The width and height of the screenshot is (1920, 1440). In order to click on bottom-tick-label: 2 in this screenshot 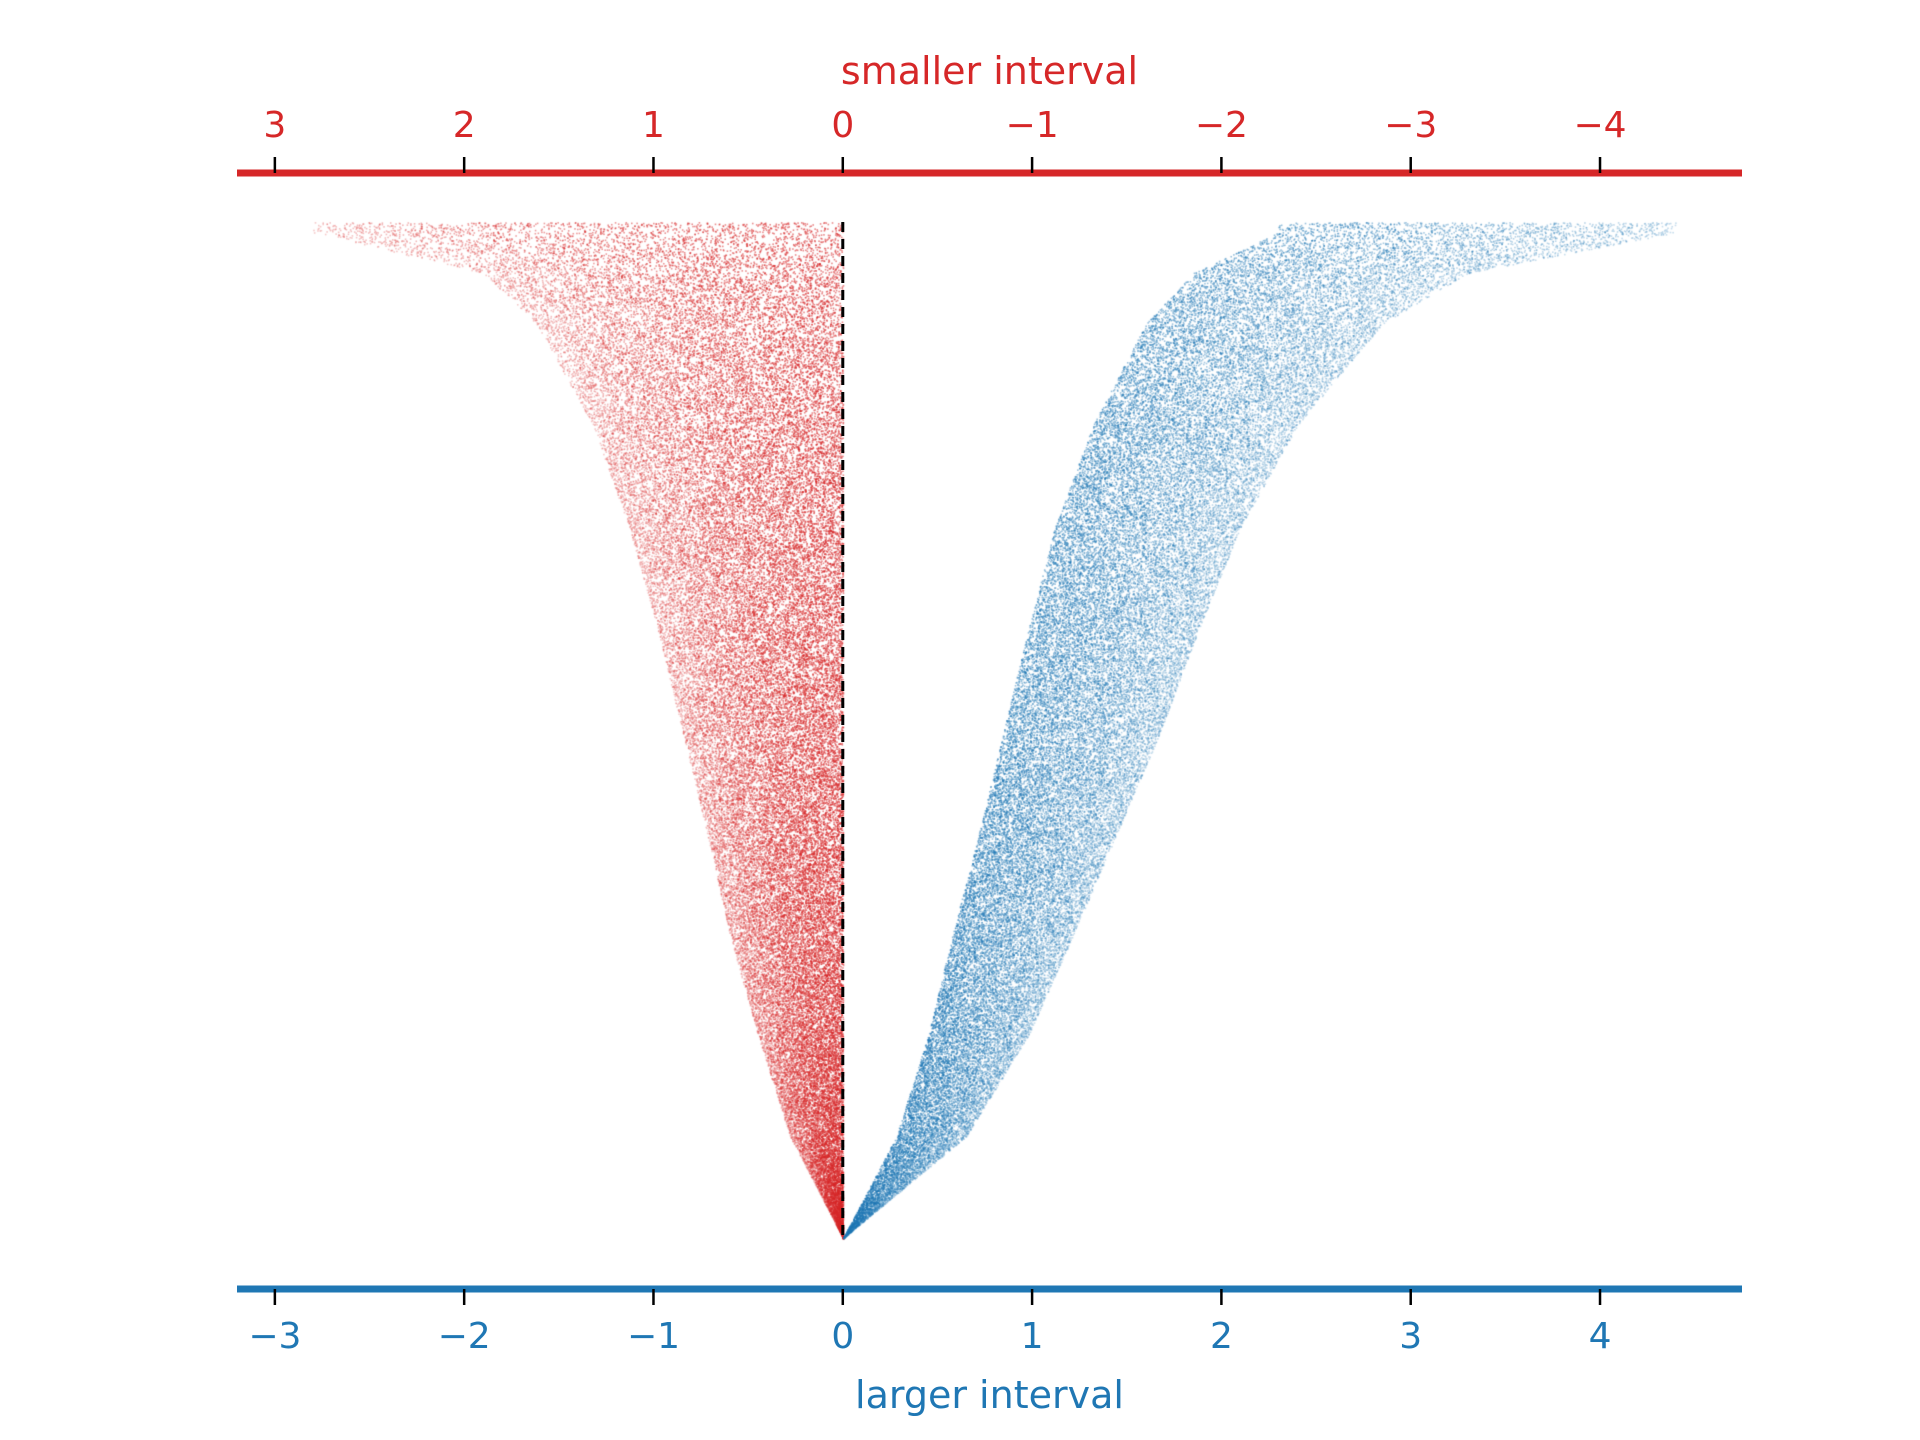, I will do `click(1221, 1336)`.